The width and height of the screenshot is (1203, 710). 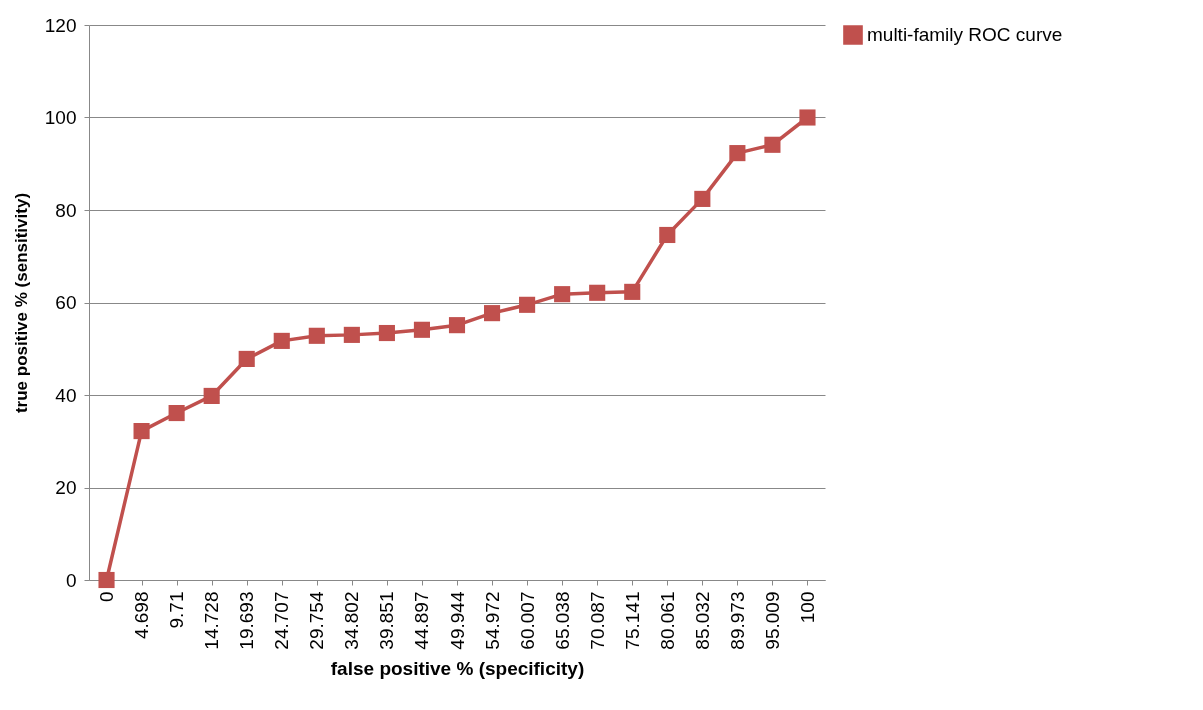 I want to click on y-tick-label: 100, so click(x=60, y=117).